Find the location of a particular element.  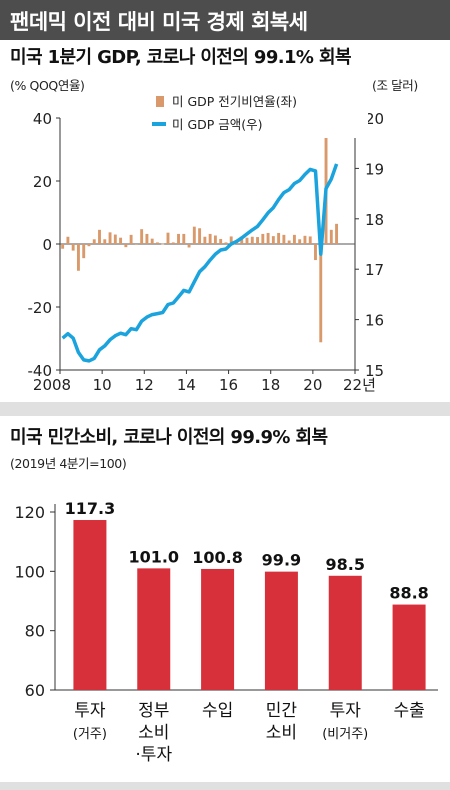

right-tick-label: 19 is located at coordinates (374, 169).